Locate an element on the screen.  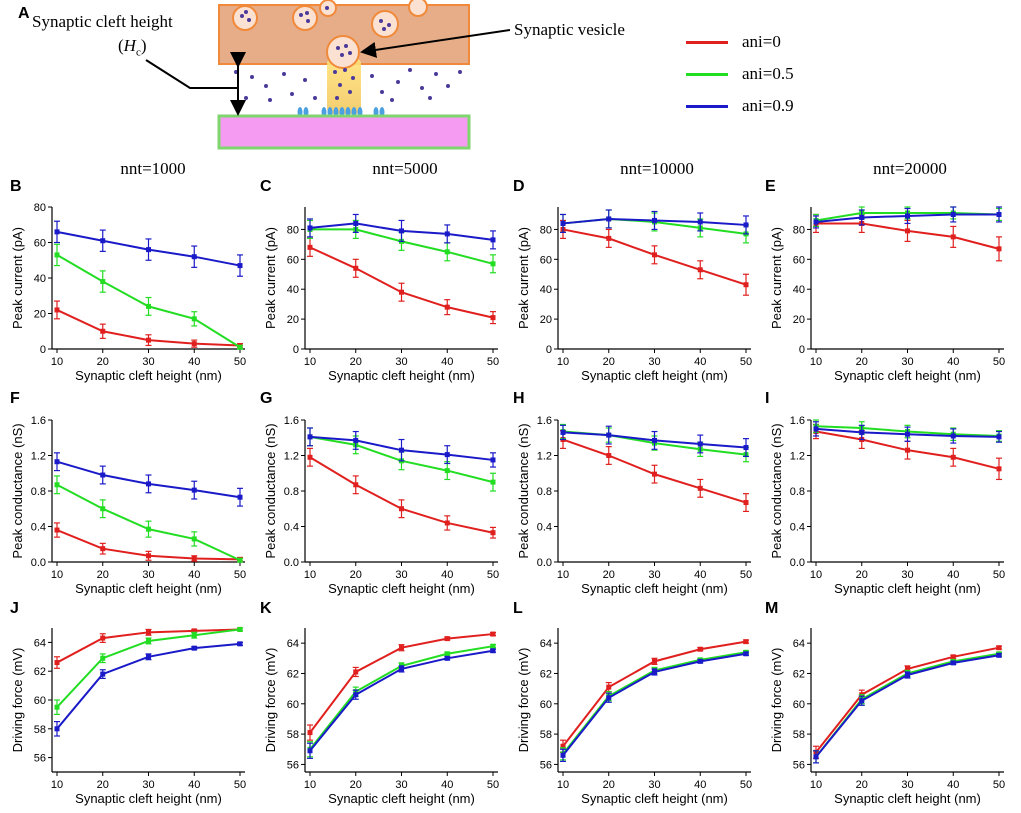
synapse-diagram is located at coordinates (328, 75).